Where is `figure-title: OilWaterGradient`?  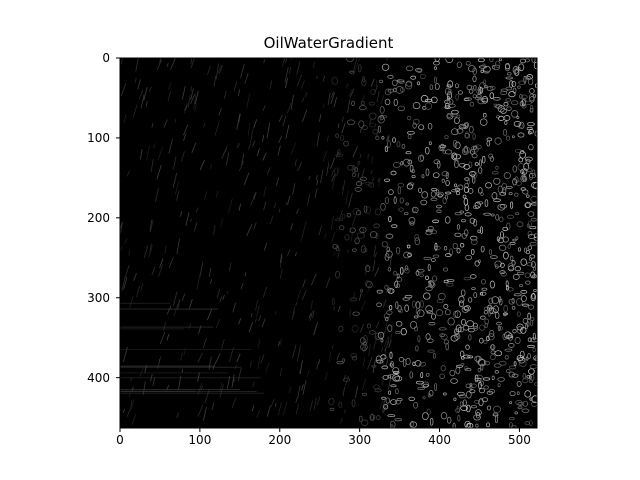 figure-title: OilWaterGradient is located at coordinates (328, 43).